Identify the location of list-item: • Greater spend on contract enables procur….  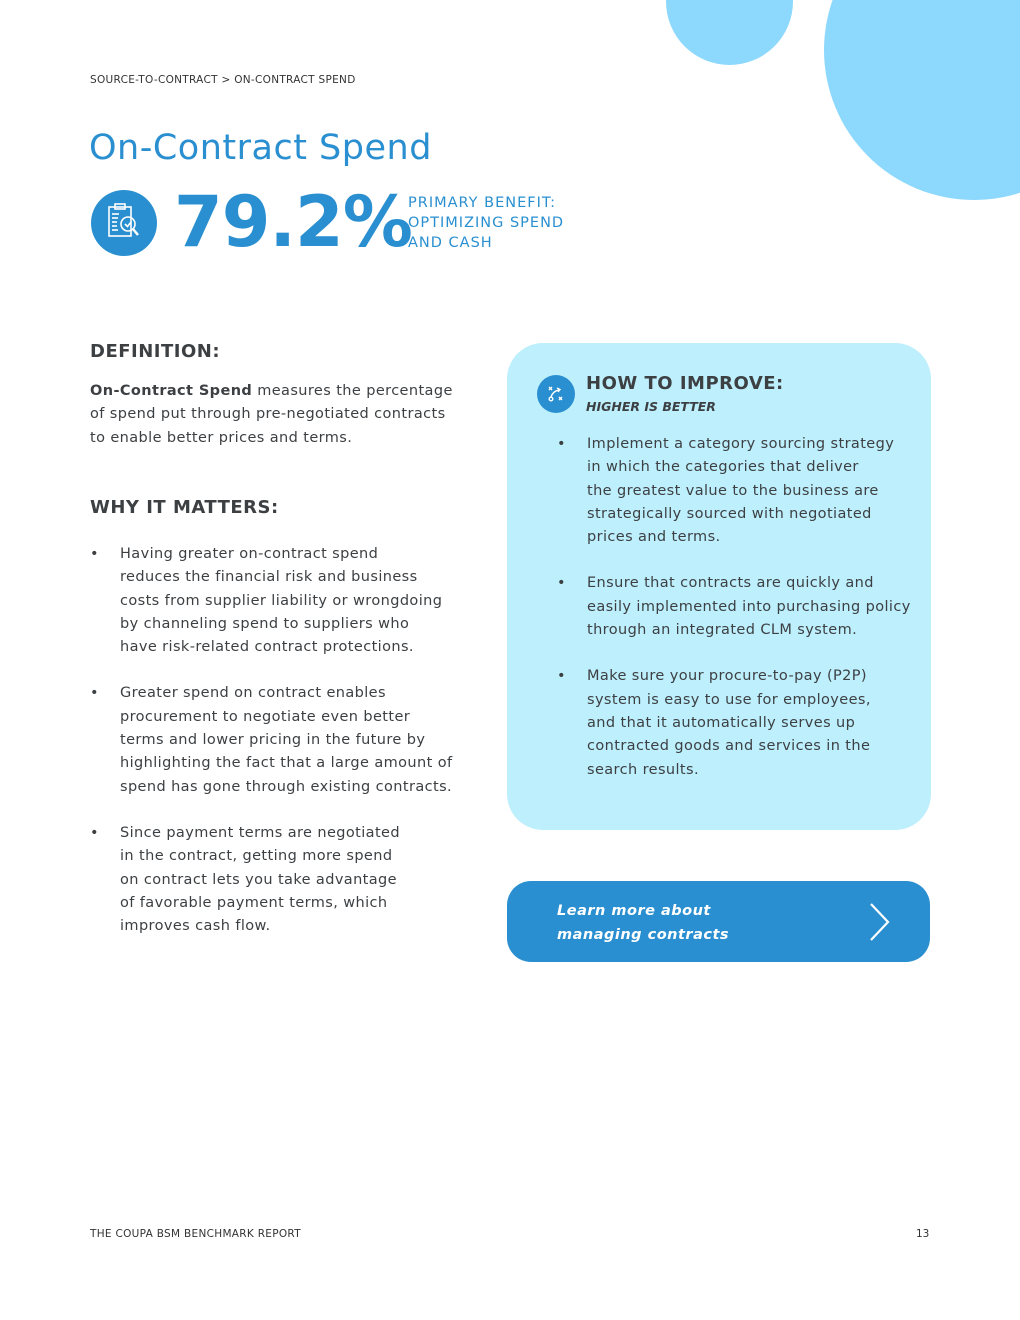
(271, 740).